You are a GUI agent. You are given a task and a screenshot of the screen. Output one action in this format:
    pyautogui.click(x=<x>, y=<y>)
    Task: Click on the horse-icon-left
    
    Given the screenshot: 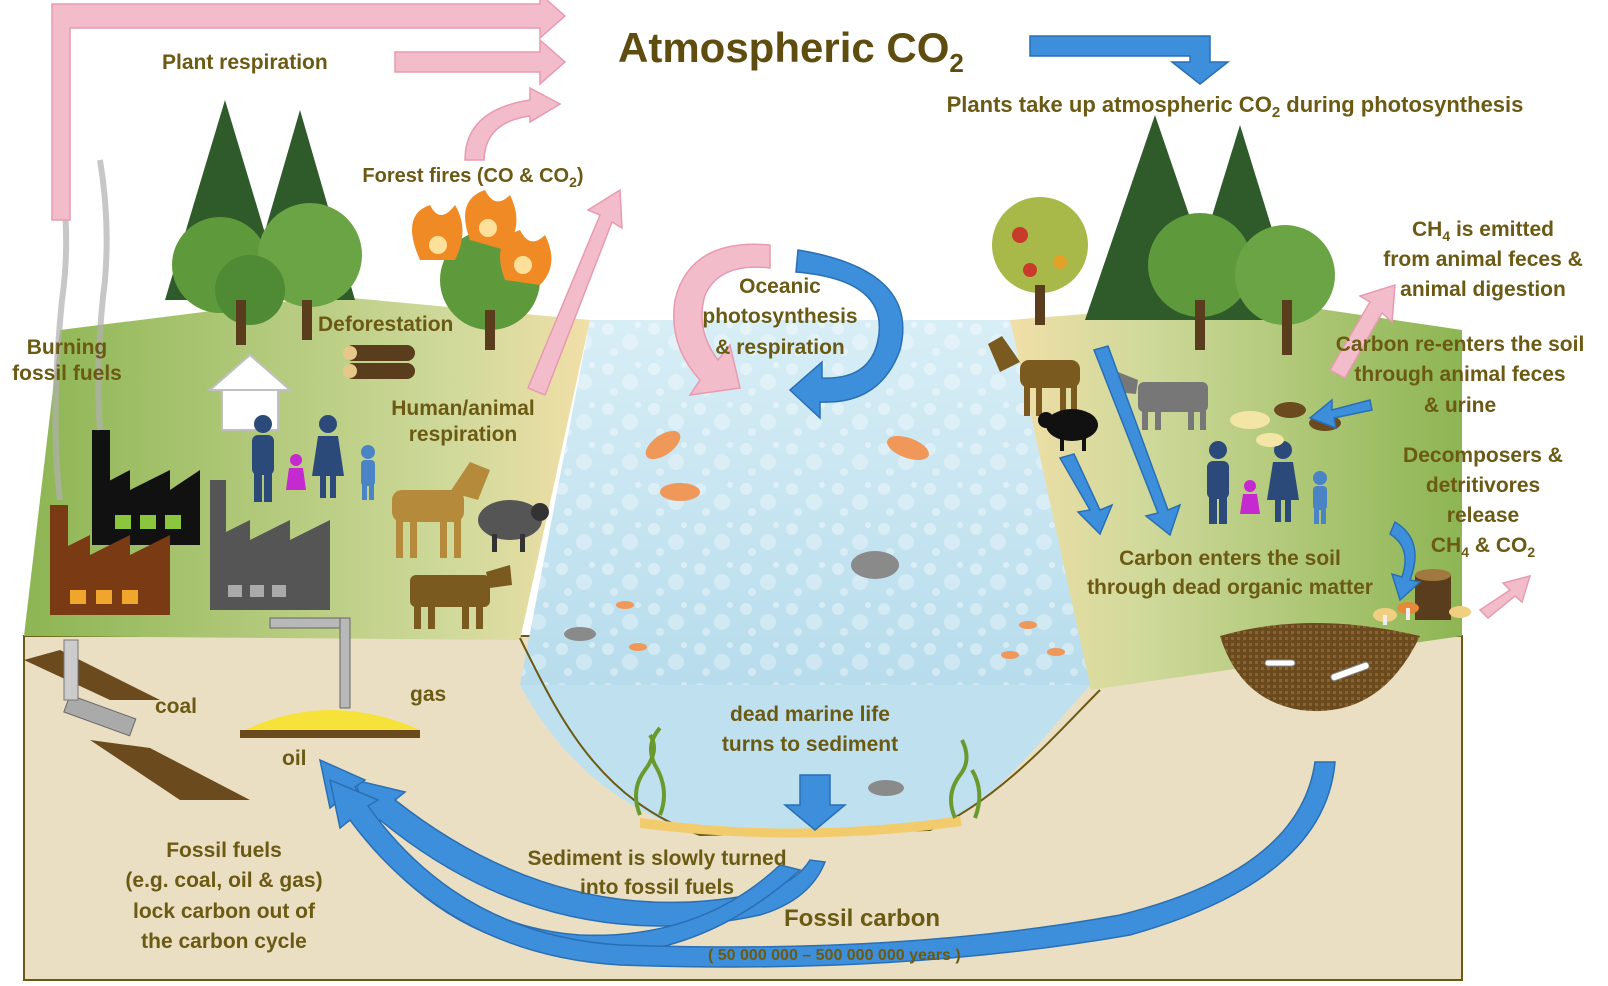 What is the action you would take?
    pyautogui.click(x=441, y=510)
    